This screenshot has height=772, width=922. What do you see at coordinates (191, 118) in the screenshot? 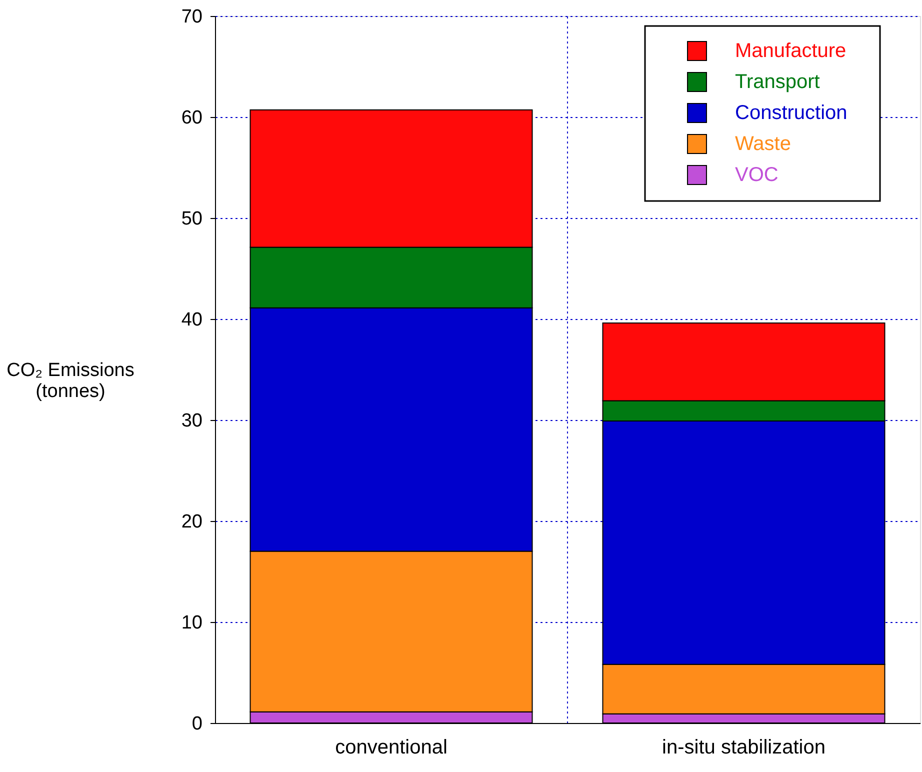
I see `y-tick-label: 60` at bounding box center [191, 118].